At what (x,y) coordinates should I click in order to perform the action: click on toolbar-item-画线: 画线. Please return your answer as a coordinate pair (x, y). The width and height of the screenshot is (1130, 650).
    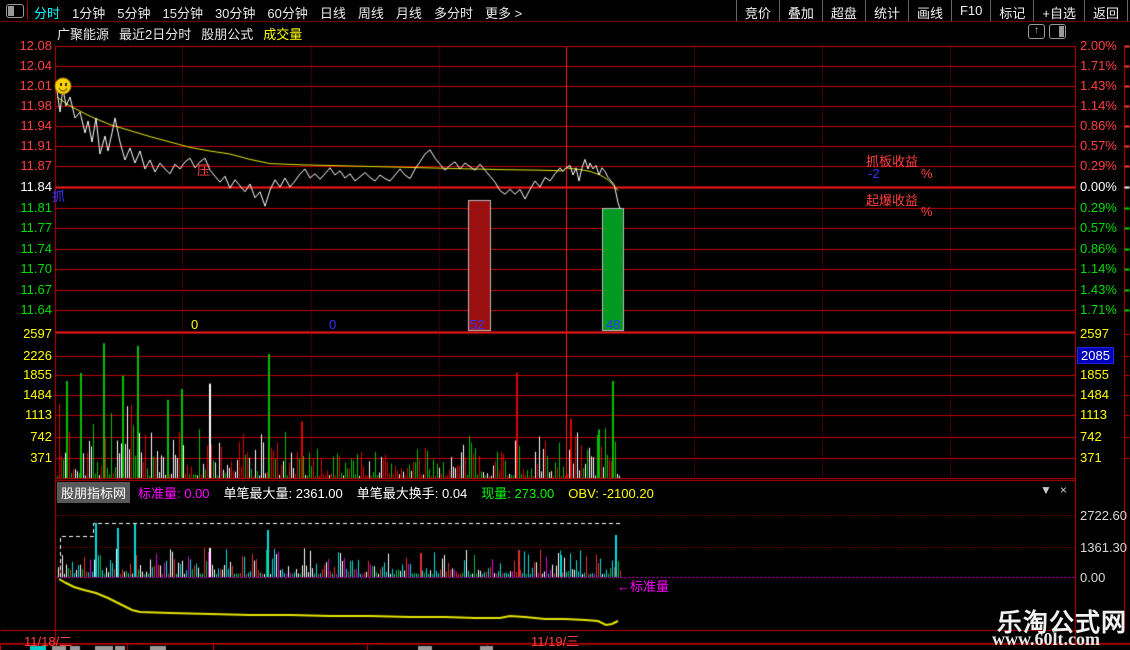
    Looking at the image, I should click on (929, 10).